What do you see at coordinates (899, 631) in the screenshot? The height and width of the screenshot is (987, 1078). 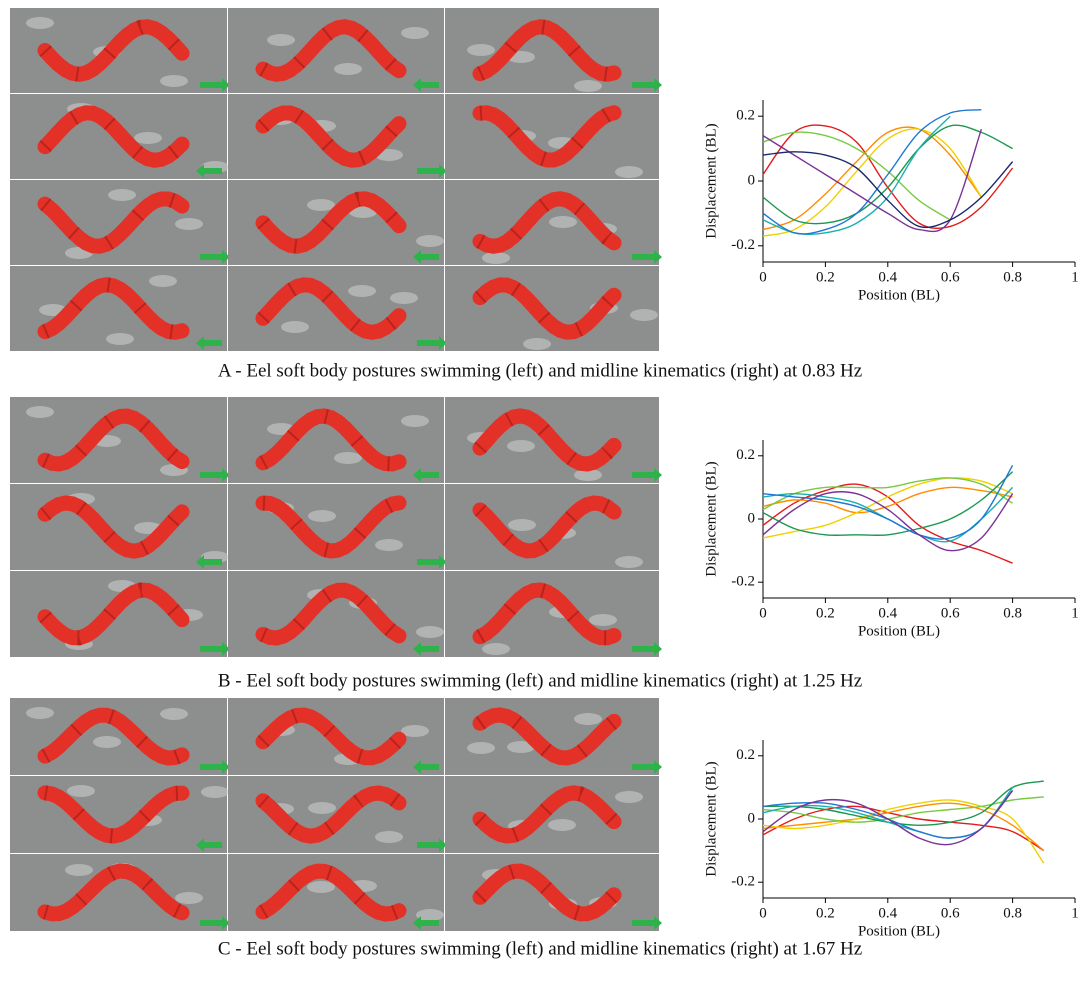 I see `x-axis-label: Position (BL)` at bounding box center [899, 631].